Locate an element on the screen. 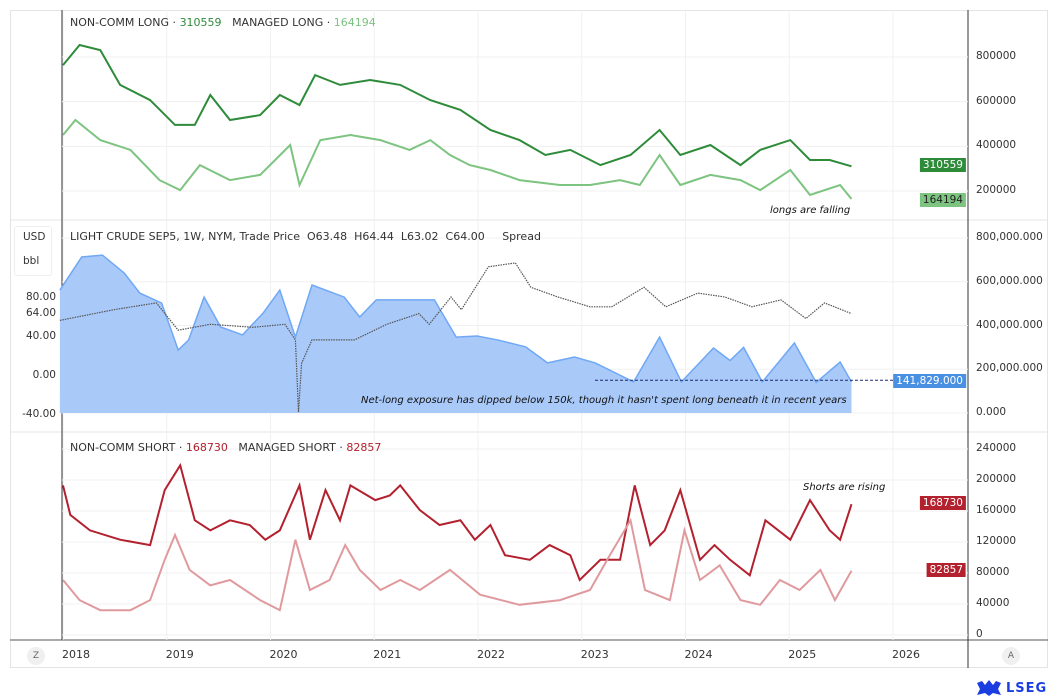 The height and width of the screenshot is (700, 1060). last-value-tag: 168730 is located at coordinates (942, 503).